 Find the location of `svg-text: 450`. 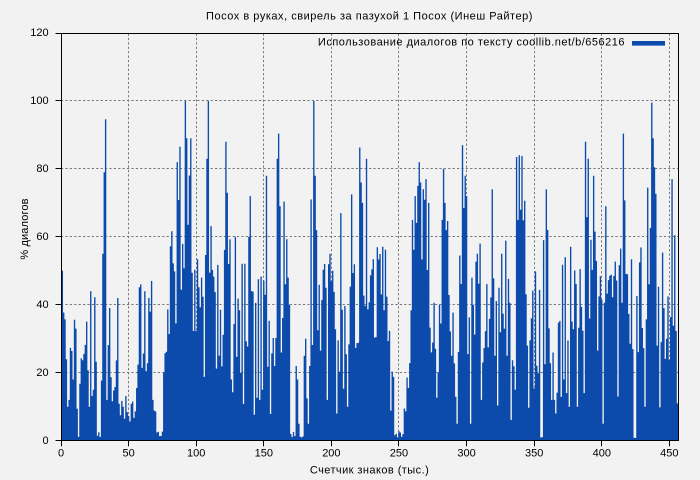

svg-text: 450 is located at coordinates (669, 454).